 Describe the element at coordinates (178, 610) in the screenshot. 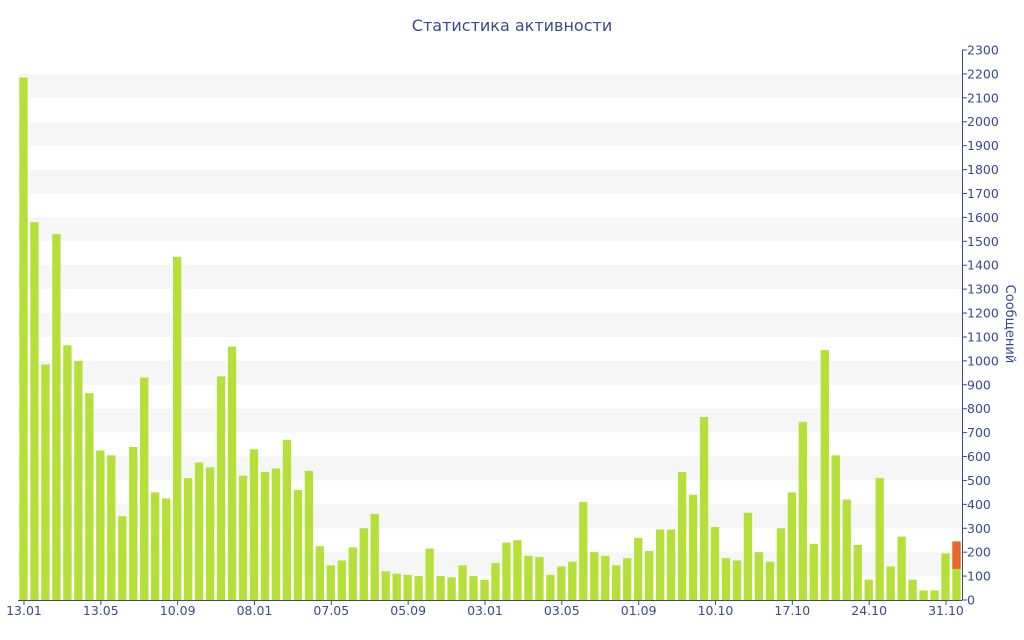

I see `x-tick-label: 10.09` at that location.